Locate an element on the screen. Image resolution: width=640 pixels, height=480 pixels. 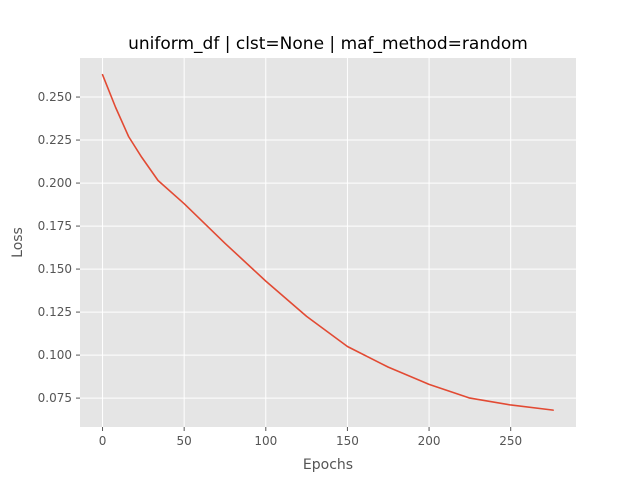
x-tick-label: 100 is located at coordinates (265, 441).